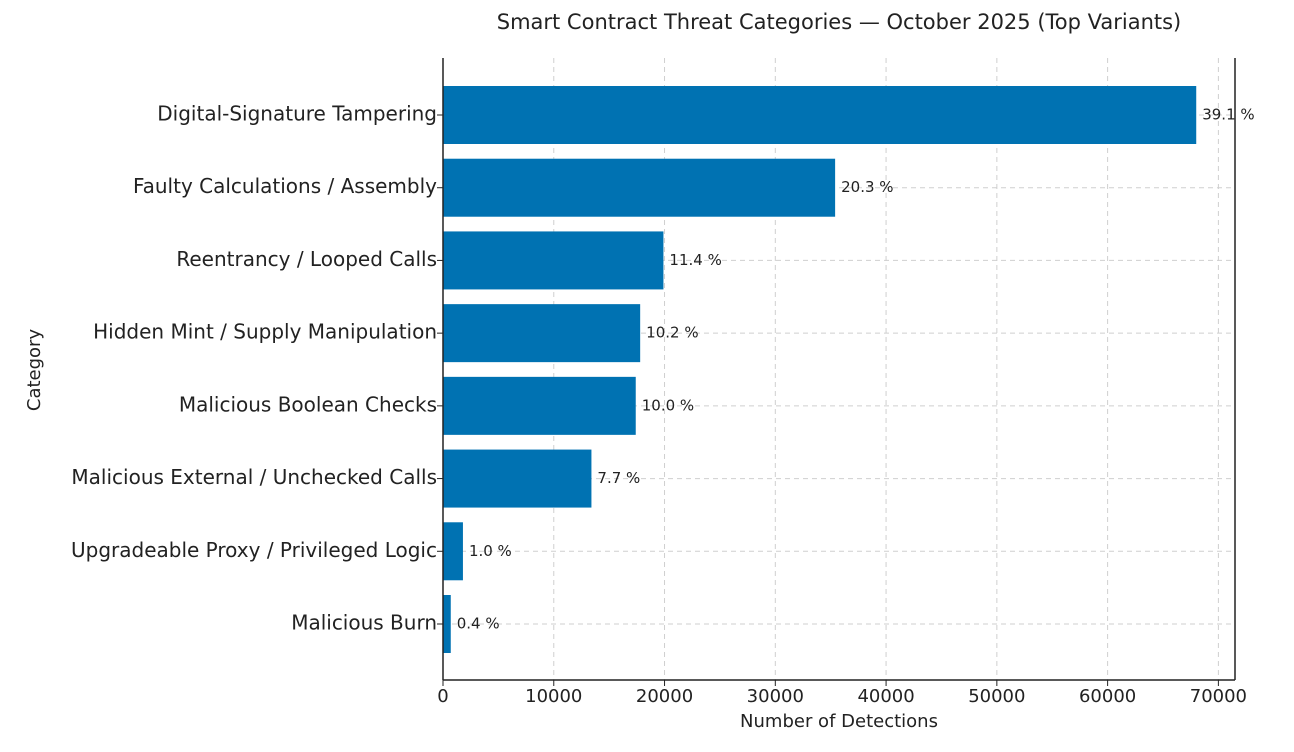 Image resolution: width=1294 pixels, height=752 pixels. Describe the element at coordinates (265, 332) in the screenshot. I see `y-tick-label: Hidden Mint / Supply Manipulation` at that location.